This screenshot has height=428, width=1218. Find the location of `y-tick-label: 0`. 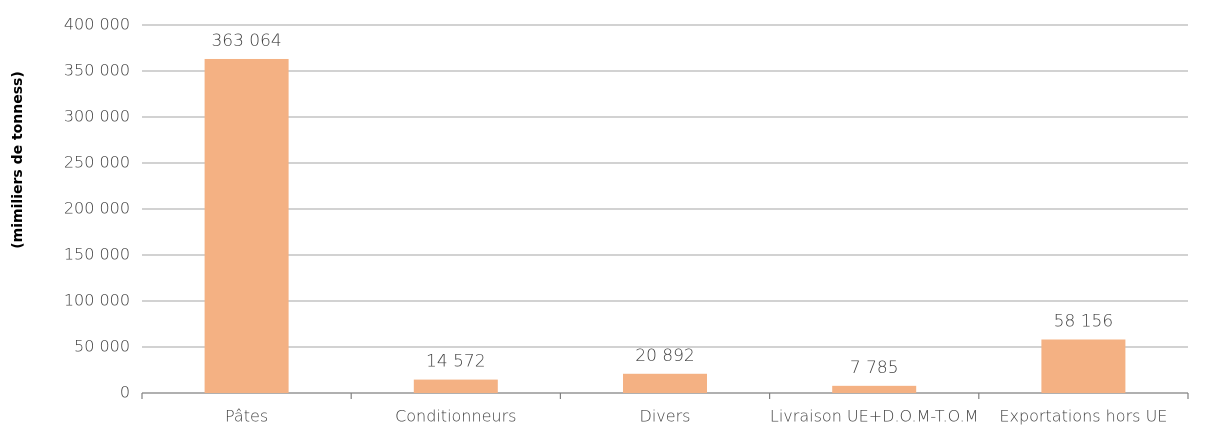

y-tick-label: 0 is located at coordinates (125, 392).